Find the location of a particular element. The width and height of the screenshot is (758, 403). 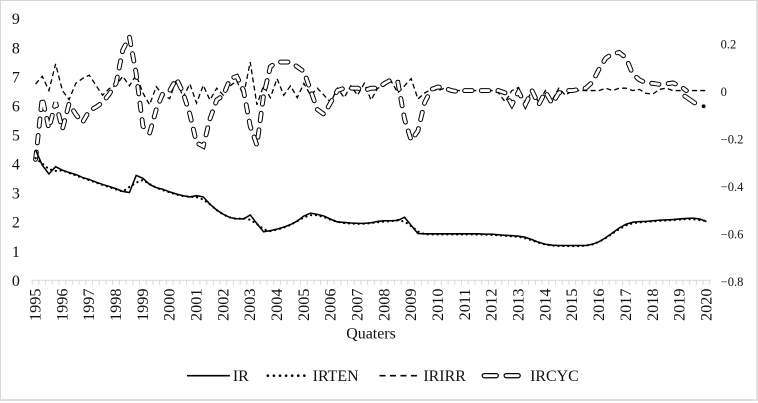

svg-text: 2012 is located at coordinates (492, 304).